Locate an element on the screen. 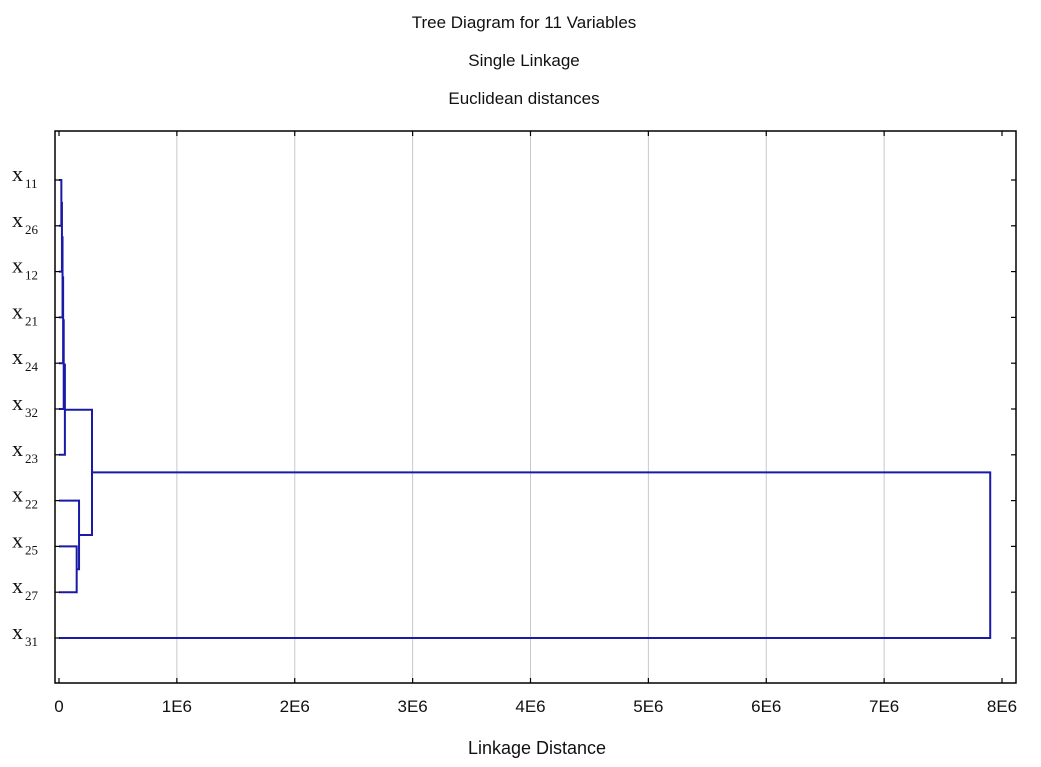  leaf-label: x 21 is located at coordinates (25, 313).